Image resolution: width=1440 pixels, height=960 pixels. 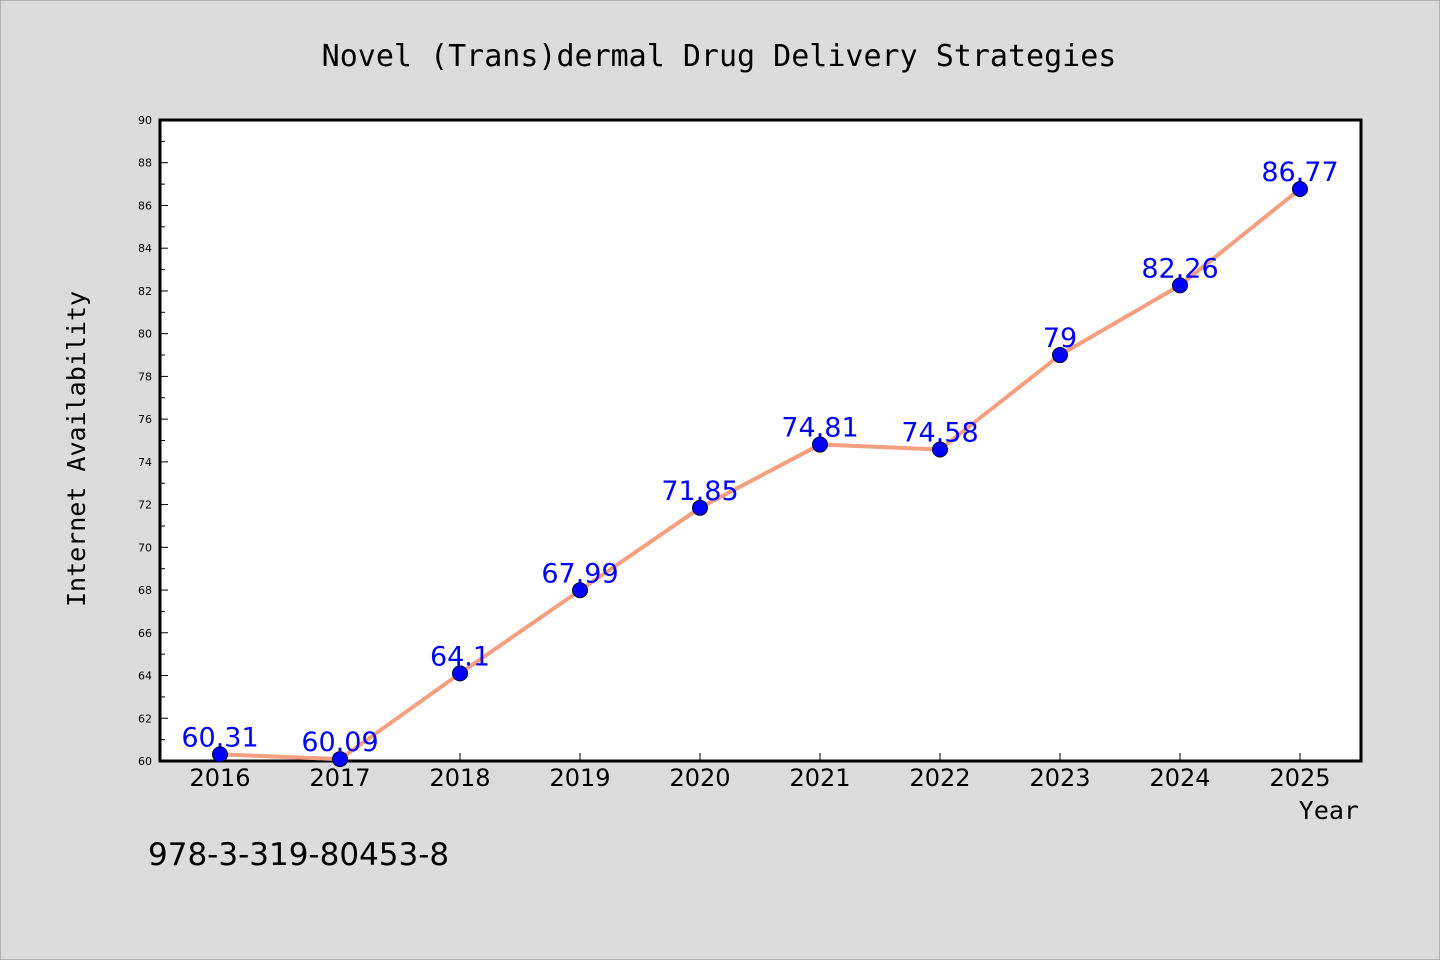 I want to click on y-tick-label: 66, so click(x=145, y=633).